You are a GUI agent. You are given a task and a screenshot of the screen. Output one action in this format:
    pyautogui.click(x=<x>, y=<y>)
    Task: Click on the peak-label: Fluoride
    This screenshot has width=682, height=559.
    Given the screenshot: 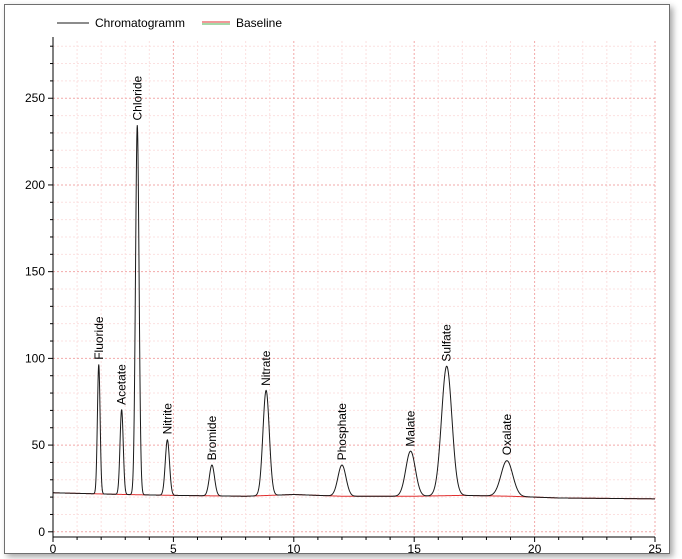 What is the action you would take?
    pyautogui.click(x=99, y=338)
    